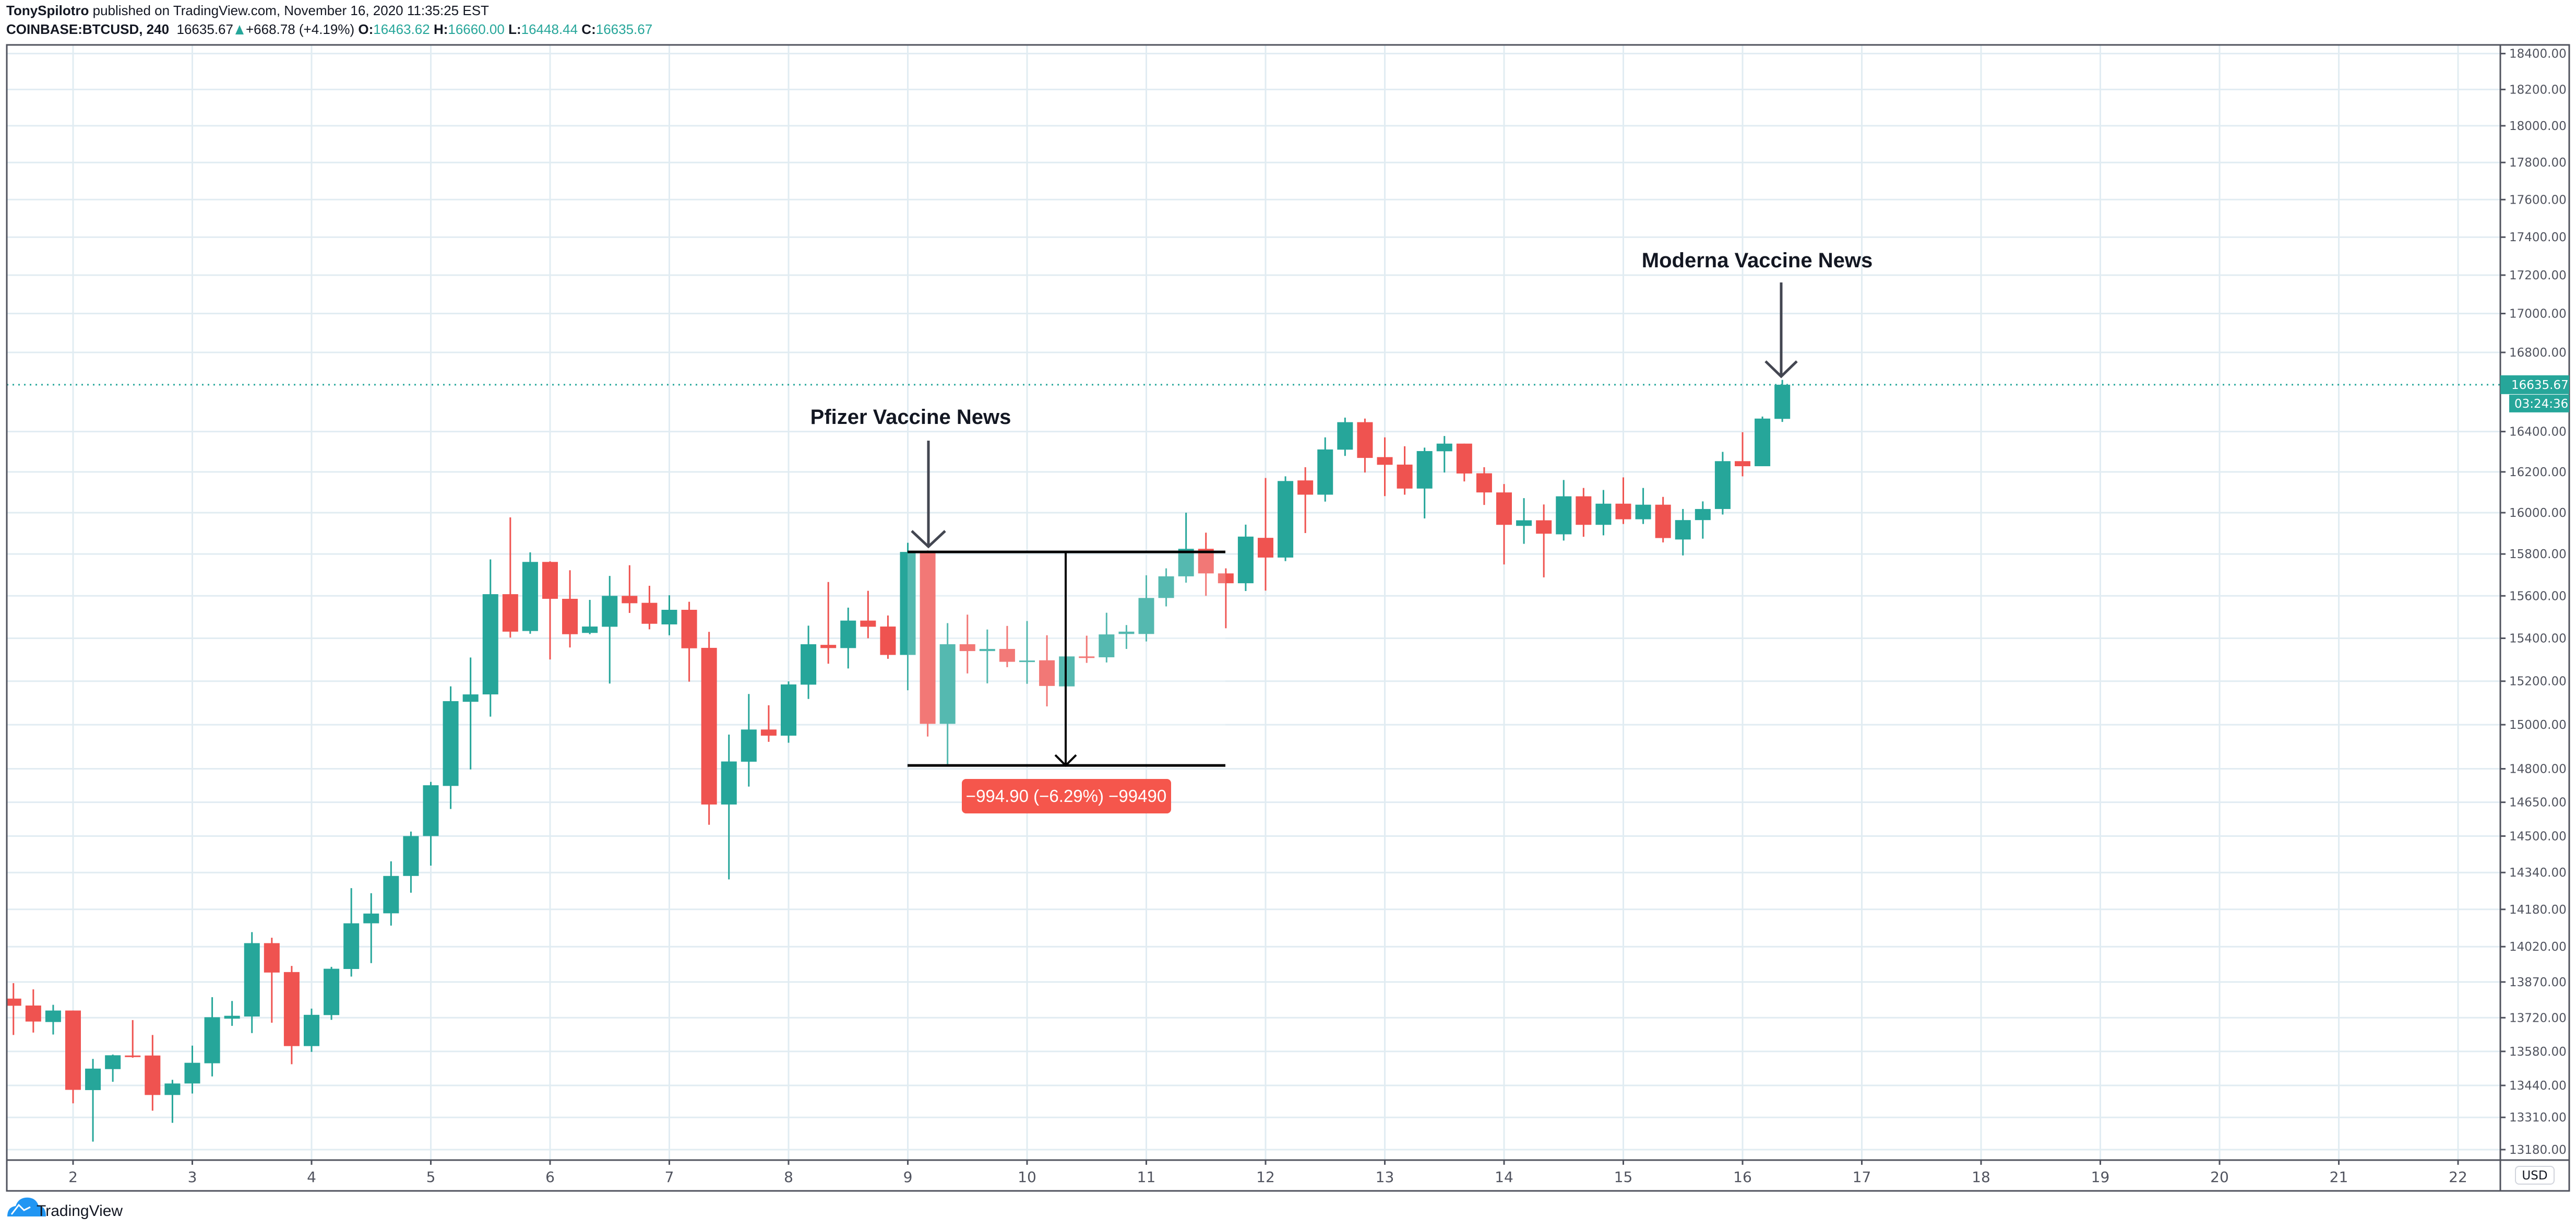 This screenshot has height=1229, width=2576. I want to click on price-tick-label: 16200.00, so click(2538, 473).